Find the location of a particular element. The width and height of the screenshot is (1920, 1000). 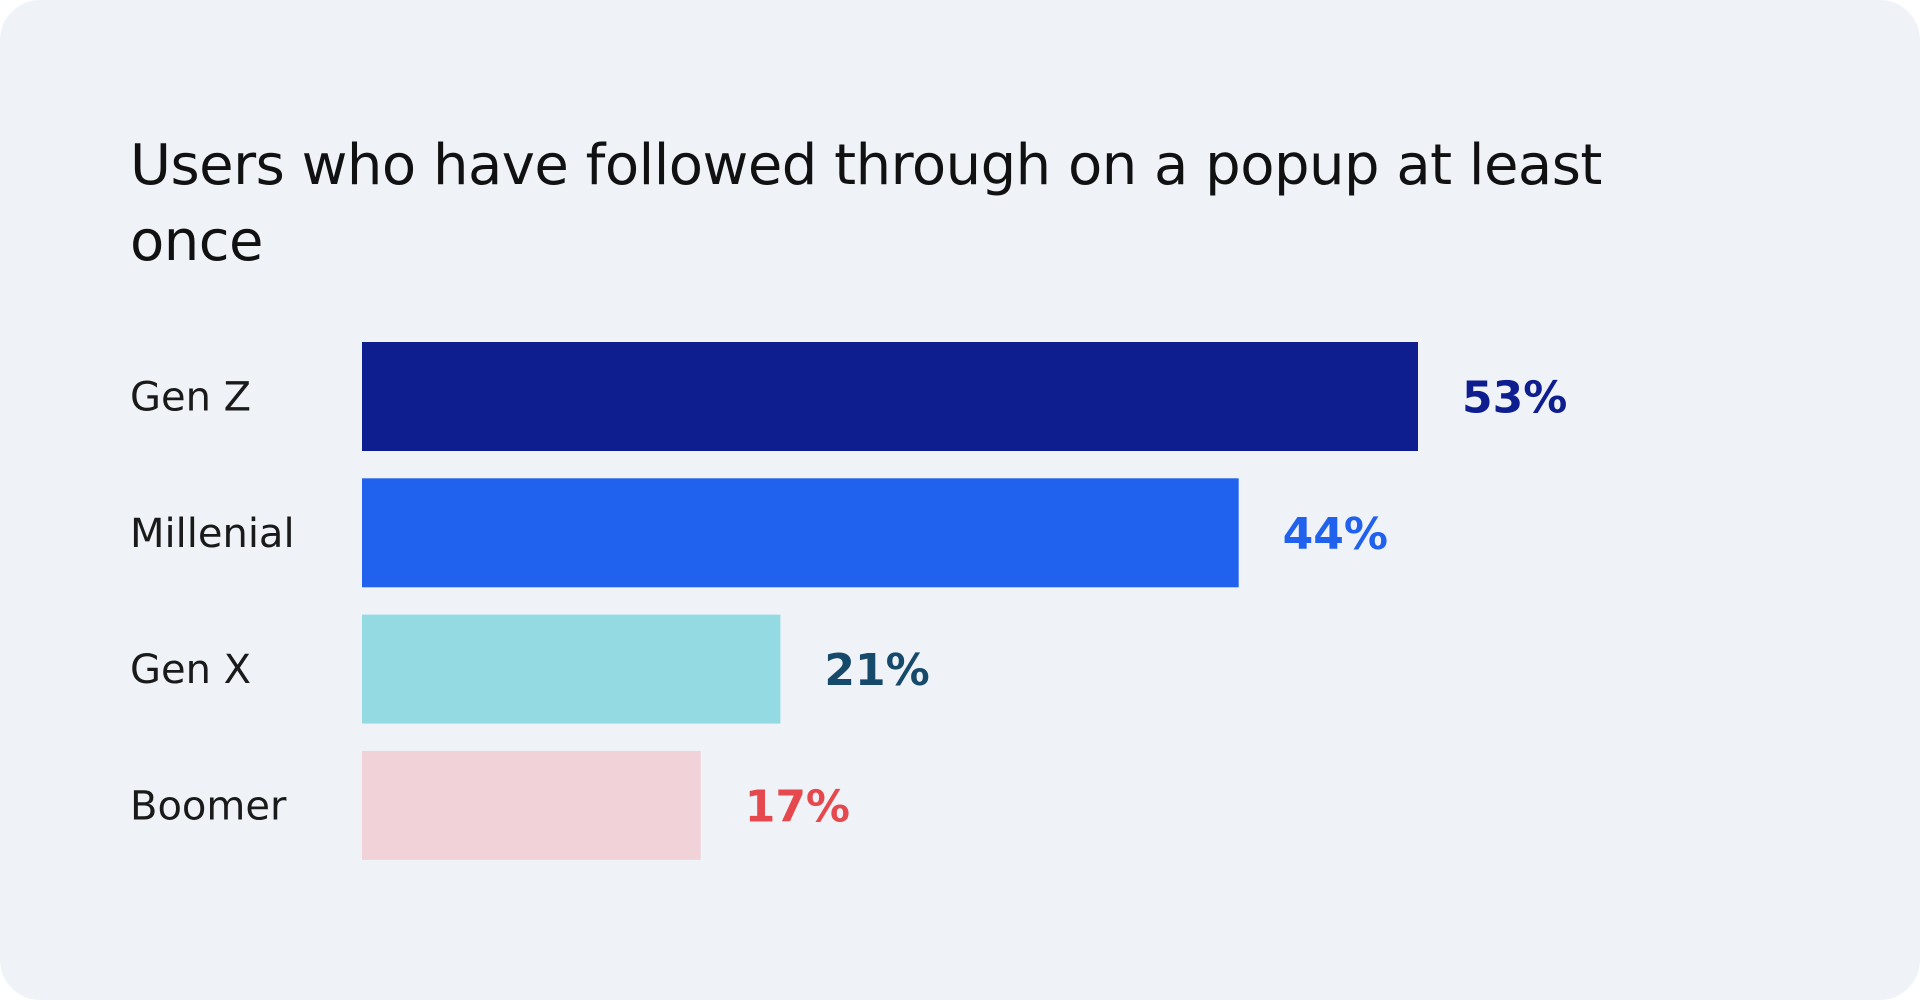

value-label: 17% is located at coordinates (797, 806).